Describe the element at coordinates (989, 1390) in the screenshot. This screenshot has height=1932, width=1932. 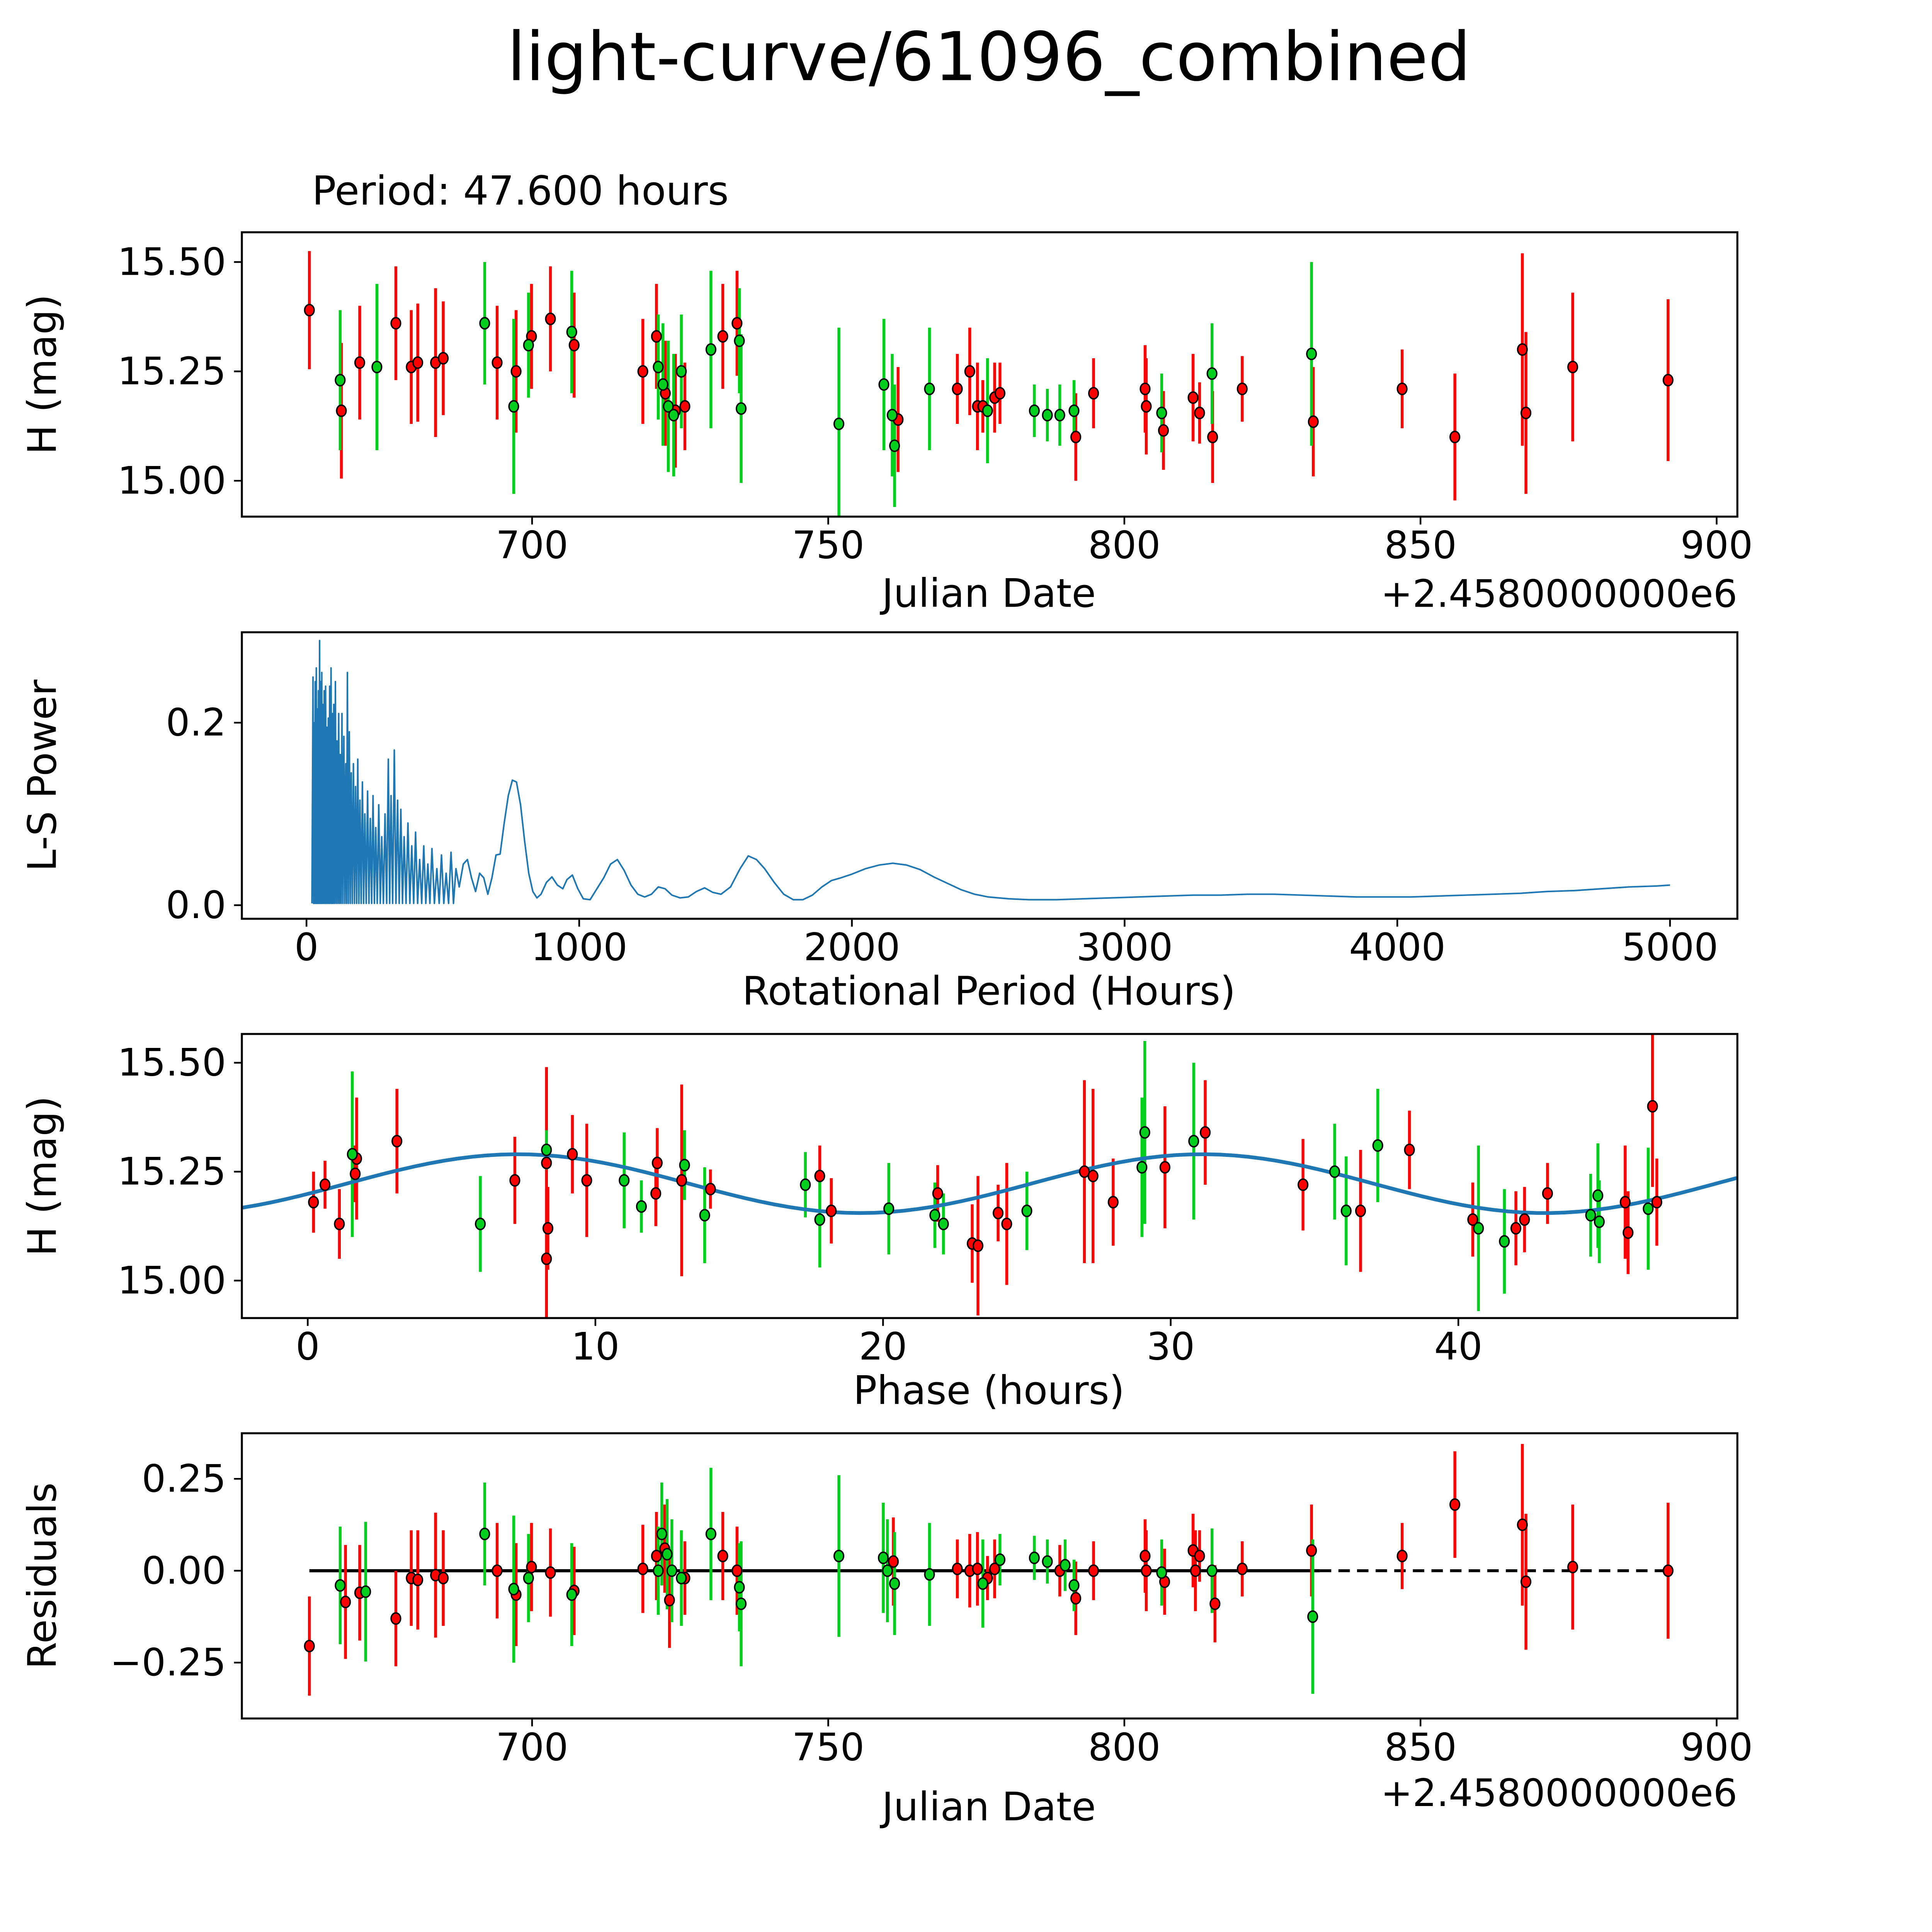
I see `ax3-xlabel: Phase (hours)` at that location.